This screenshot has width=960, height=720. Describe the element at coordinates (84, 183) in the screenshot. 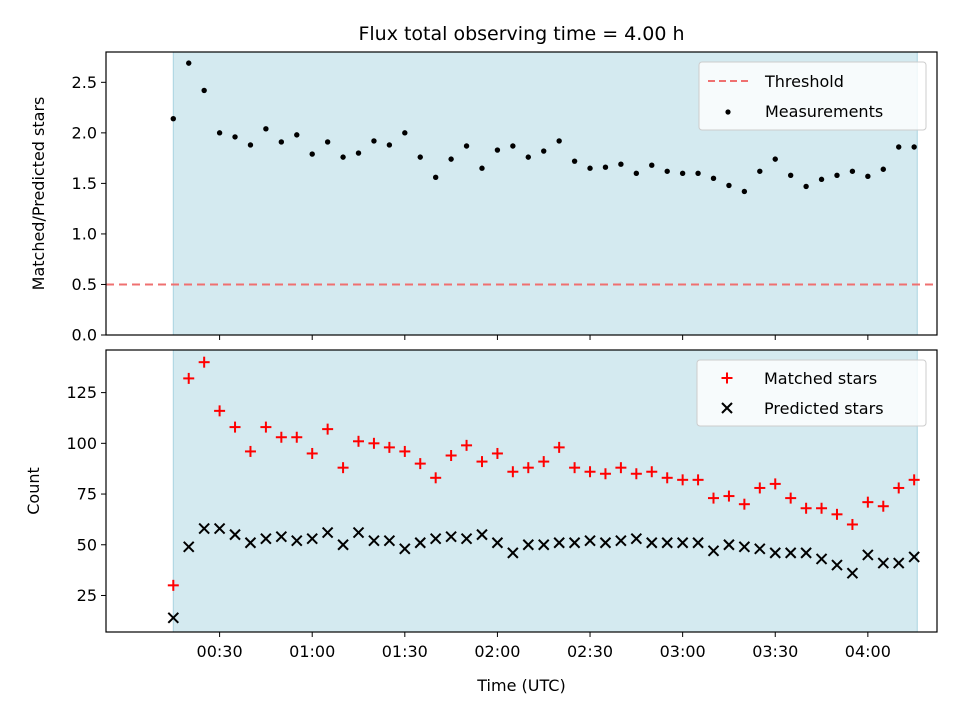

I see `y-tick-label: 1.5` at that location.